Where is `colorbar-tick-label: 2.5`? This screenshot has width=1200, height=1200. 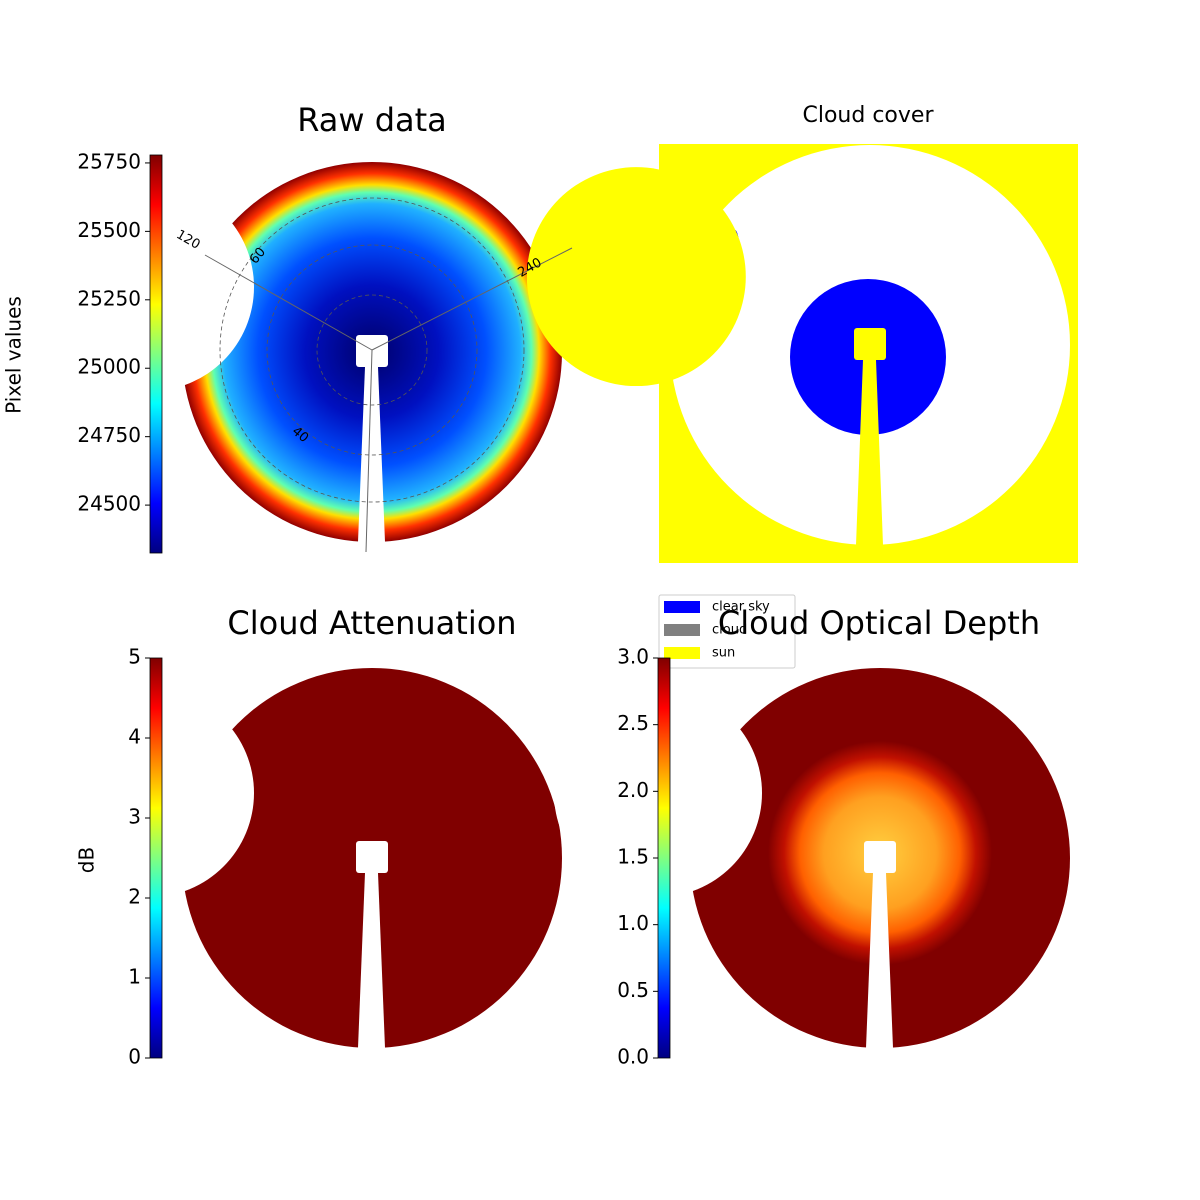
colorbar-tick-label: 2.5 is located at coordinates (633, 723).